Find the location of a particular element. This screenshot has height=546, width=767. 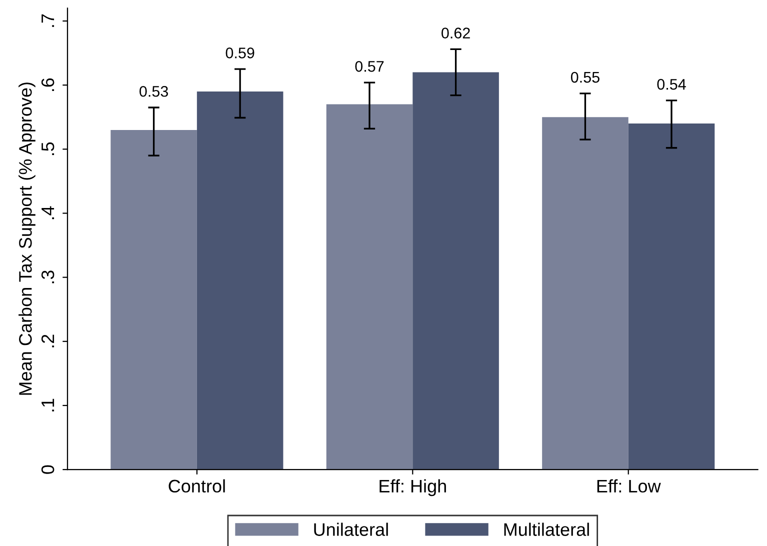

x-tick-label: Eff: High is located at coordinates (413, 487).